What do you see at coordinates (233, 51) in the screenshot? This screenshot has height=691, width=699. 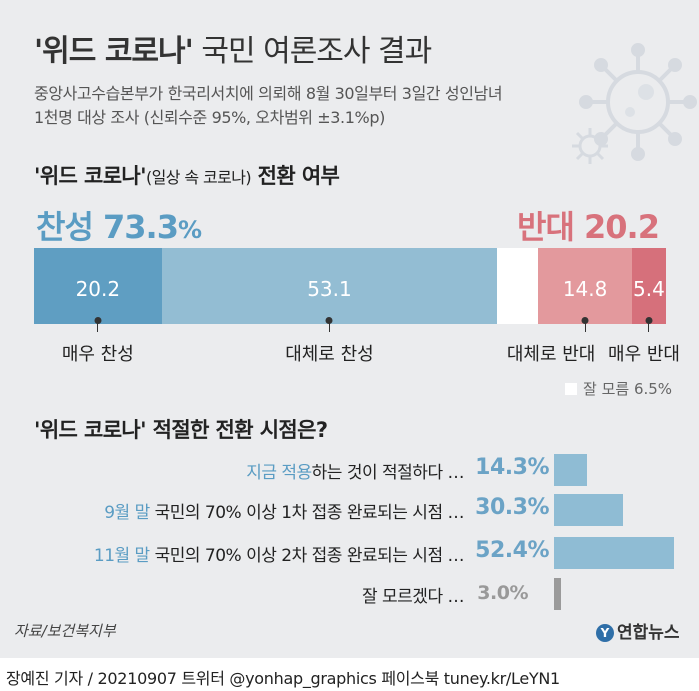 I see `page-title: '위드 코로나' 국민 여론조사 결과` at bounding box center [233, 51].